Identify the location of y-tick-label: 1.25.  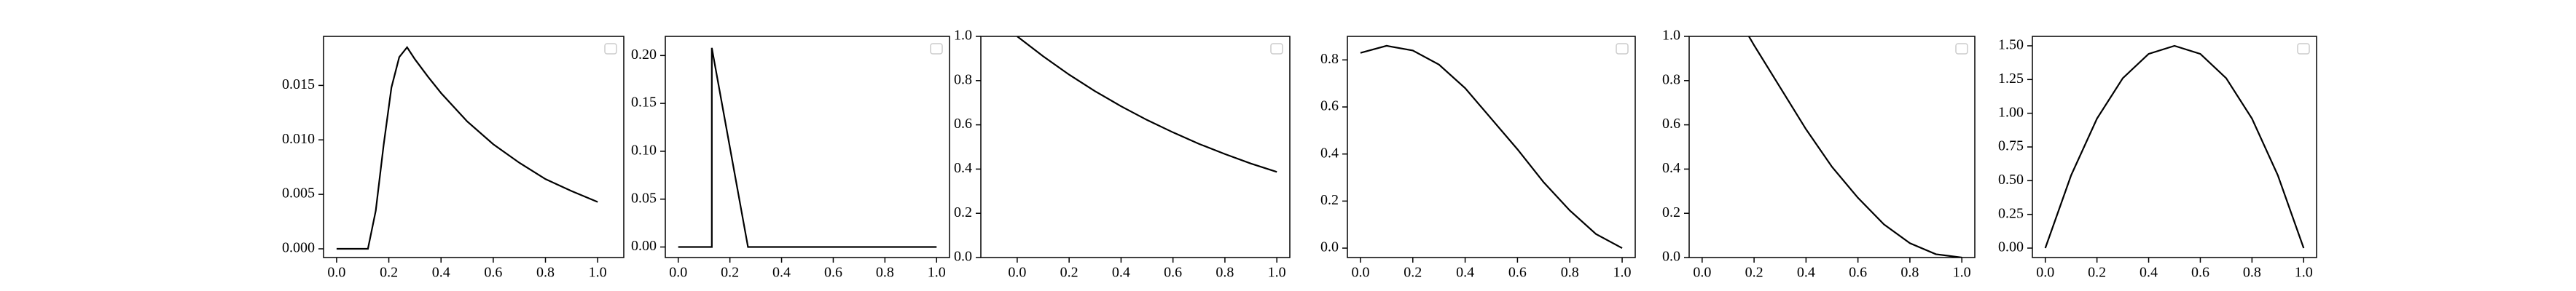
(2011, 79).